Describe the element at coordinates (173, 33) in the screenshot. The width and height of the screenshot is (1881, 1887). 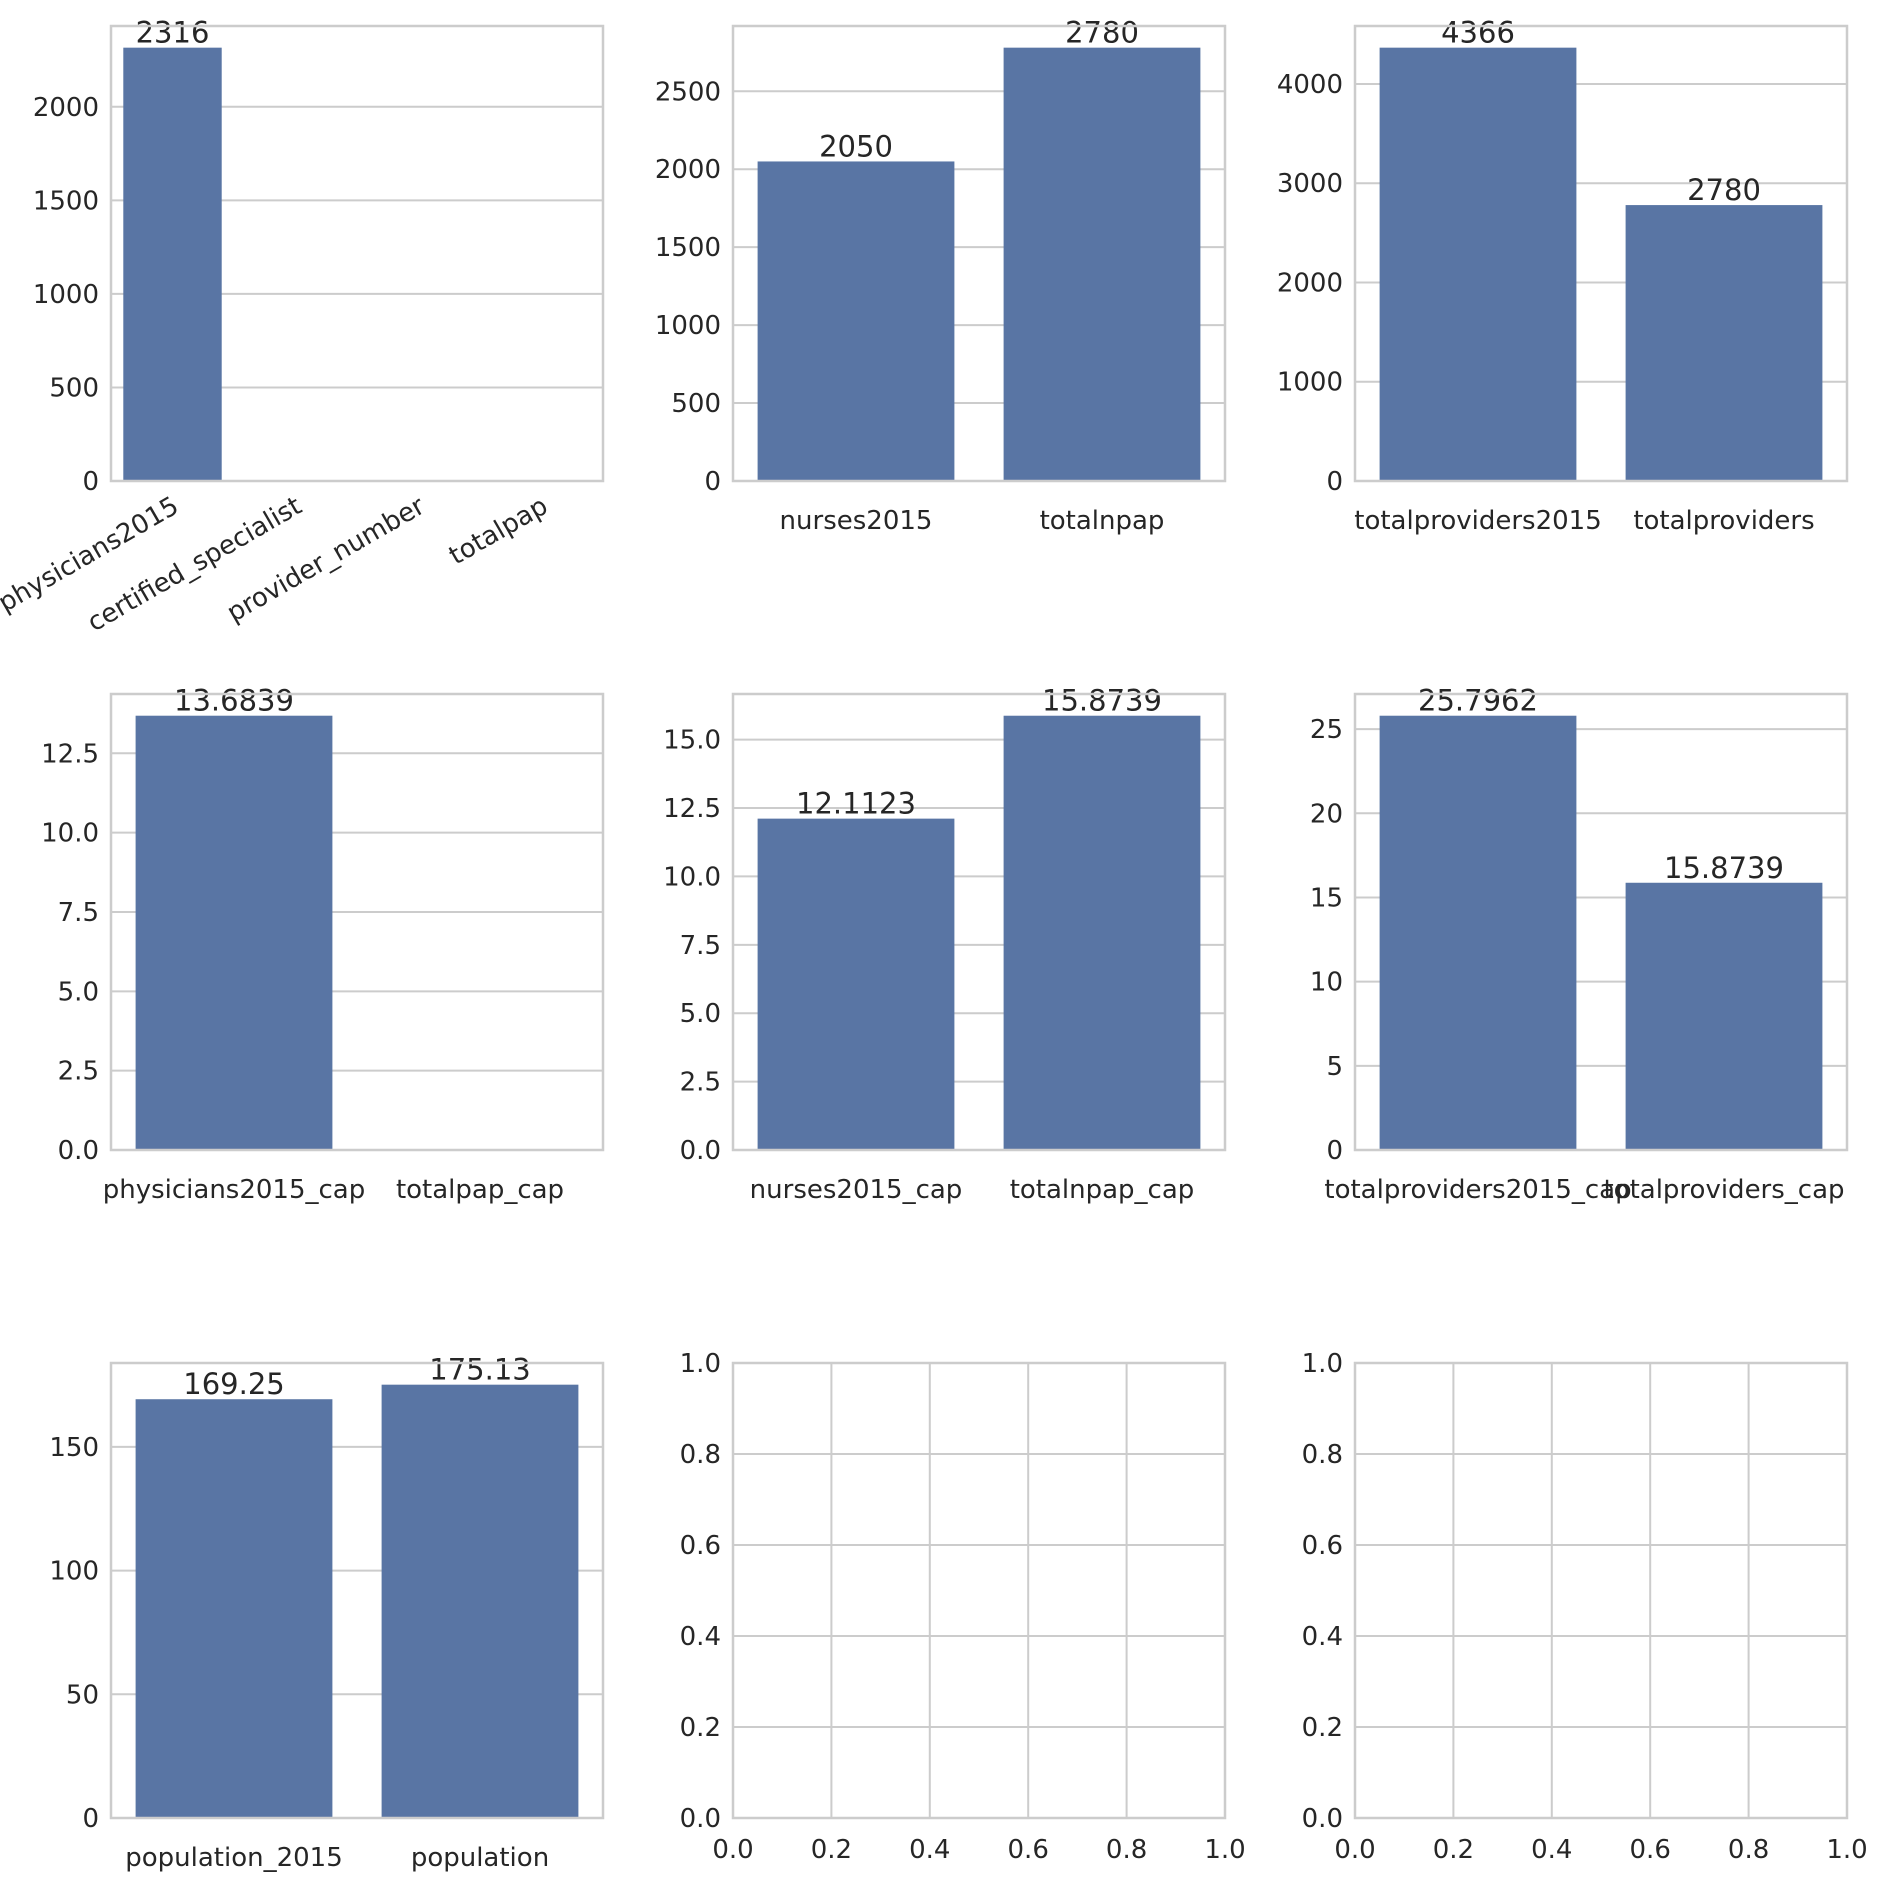
I see `bar-value-label: 2316` at that location.